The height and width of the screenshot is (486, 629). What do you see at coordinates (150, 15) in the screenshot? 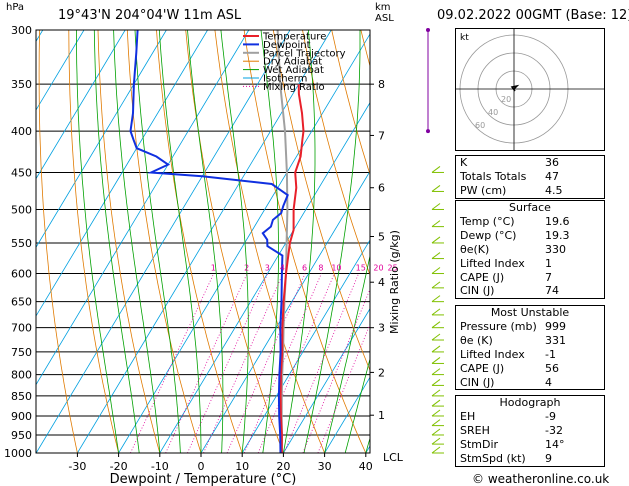
I see `station-label: 19°43'N 204°04'W 11m ASL` at bounding box center [150, 15].